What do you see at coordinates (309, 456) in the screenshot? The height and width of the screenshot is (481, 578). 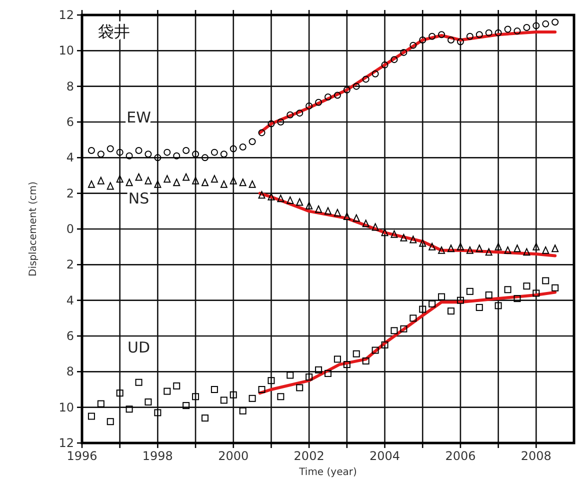 I see `x-tick-label: 2002` at bounding box center [309, 456].